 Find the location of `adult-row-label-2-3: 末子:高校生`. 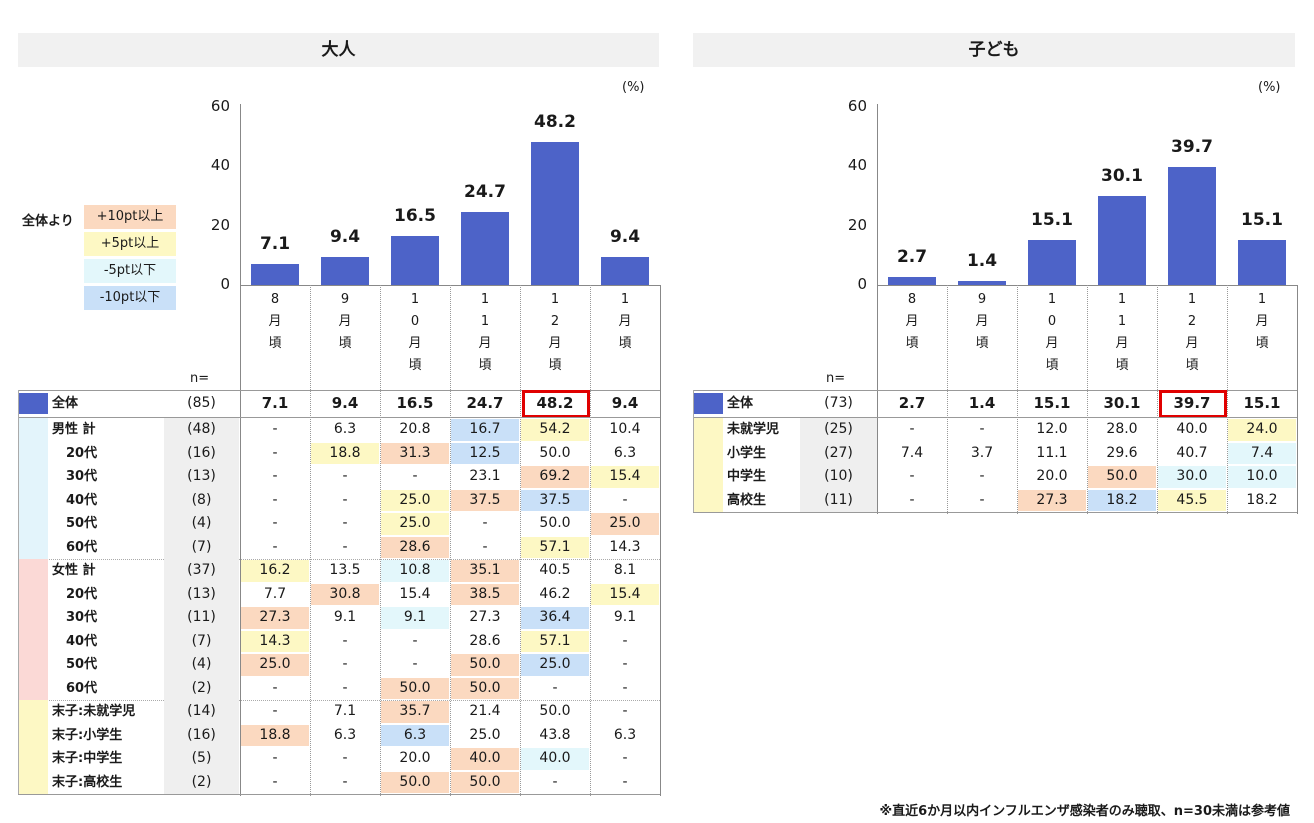

adult-row-label-2-3: 末子:高校生 is located at coordinates (87, 782).